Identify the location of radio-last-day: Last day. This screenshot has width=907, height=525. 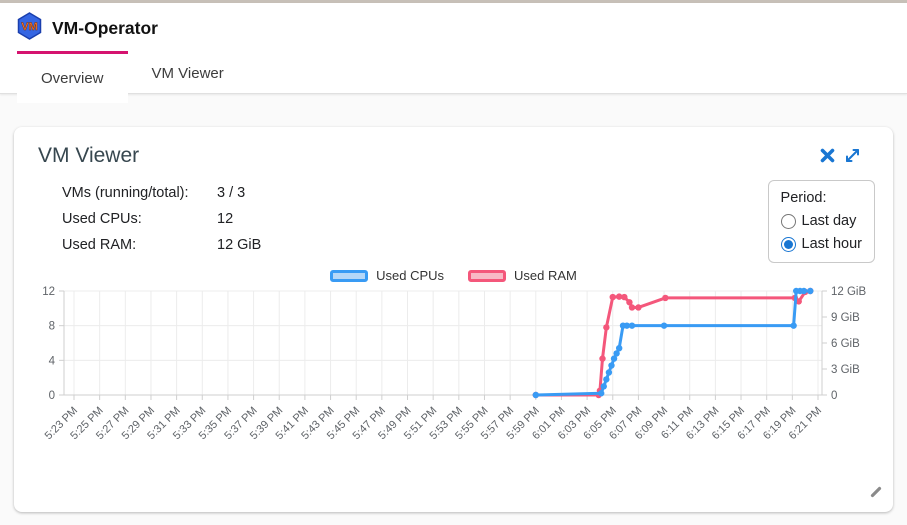
(821, 221).